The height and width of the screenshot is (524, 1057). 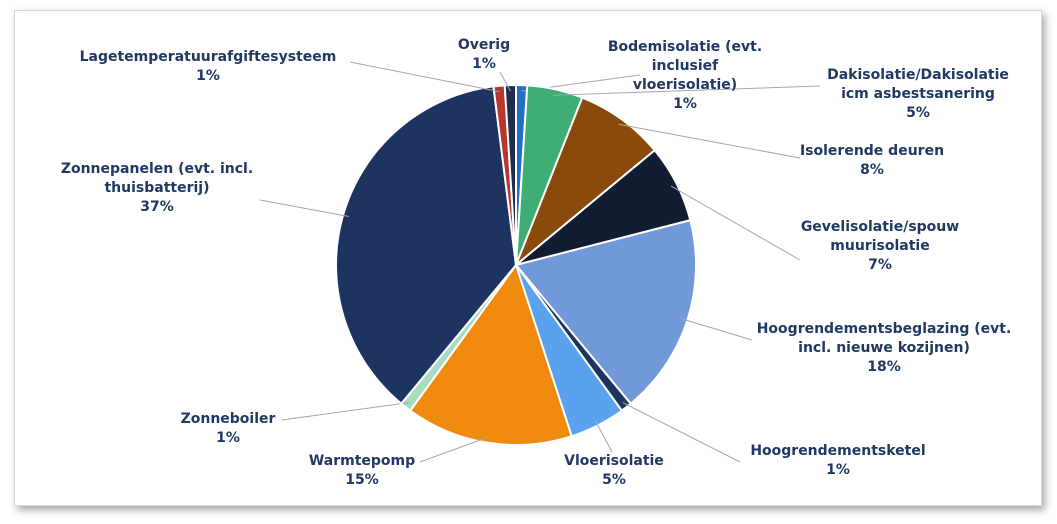 I want to click on category-label: Vloerisolatie, so click(x=614, y=461).